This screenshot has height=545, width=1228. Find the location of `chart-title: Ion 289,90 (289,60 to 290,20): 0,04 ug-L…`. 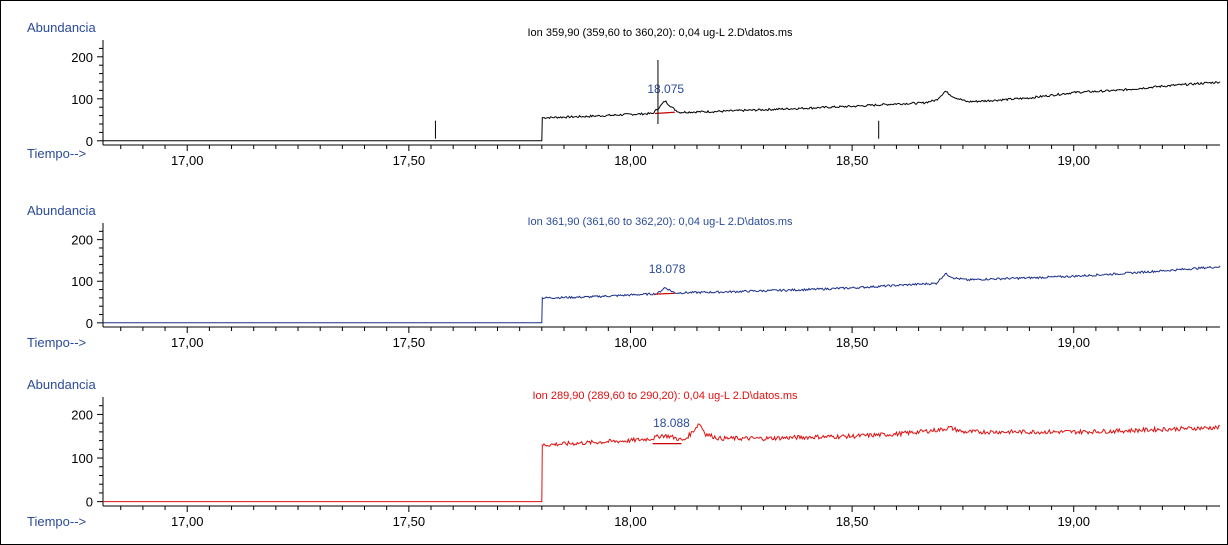

chart-title: Ion 289,90 (289,60 to 290,20): 0,04 ug-L… is located at coordinates (665, 396).